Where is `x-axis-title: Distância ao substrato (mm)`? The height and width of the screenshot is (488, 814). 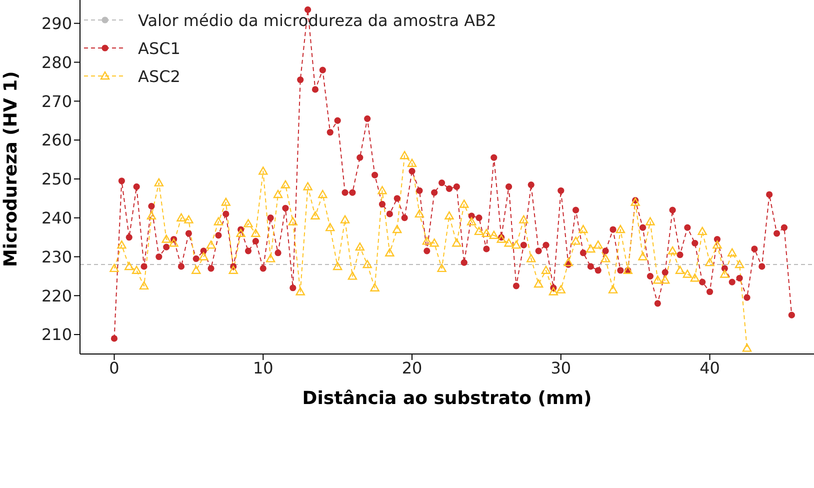
x-axis-title: Distância ao substrato (mm) is located at coordinates (447, 398).